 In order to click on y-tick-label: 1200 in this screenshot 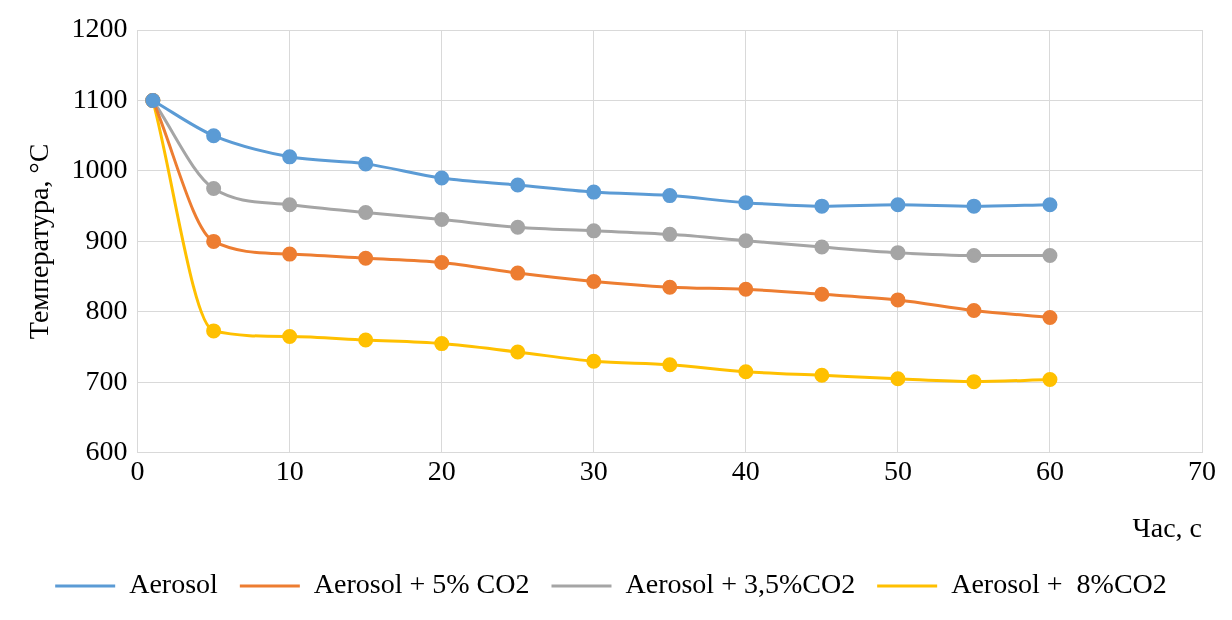, I will do `click(99, 28)`.